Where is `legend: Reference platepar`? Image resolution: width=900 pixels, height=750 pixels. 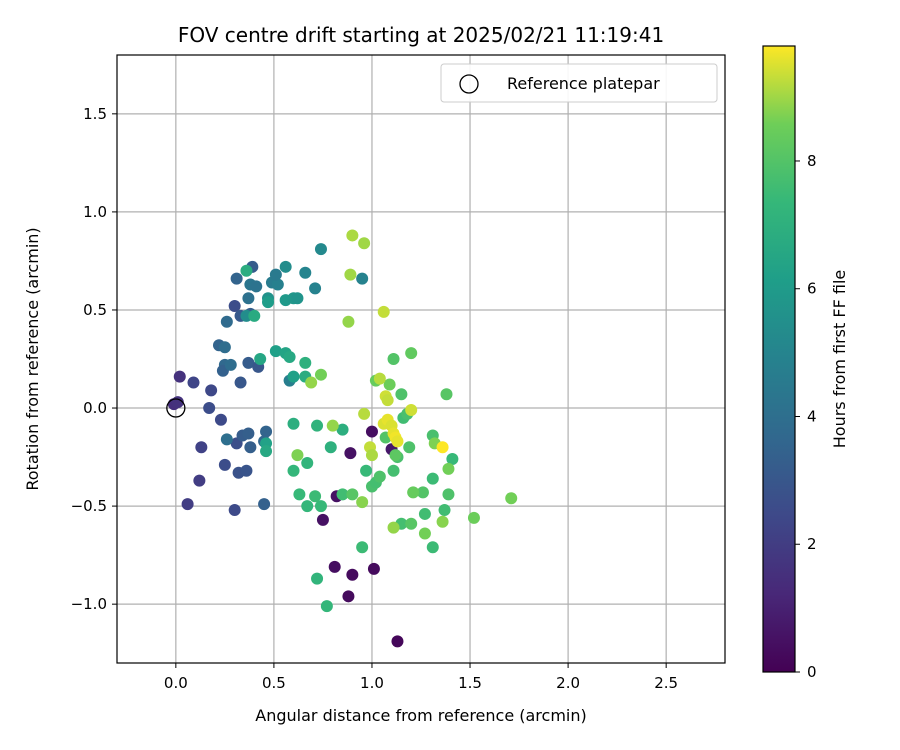 legend: Reference platepar is located at coordinates (579, 83).